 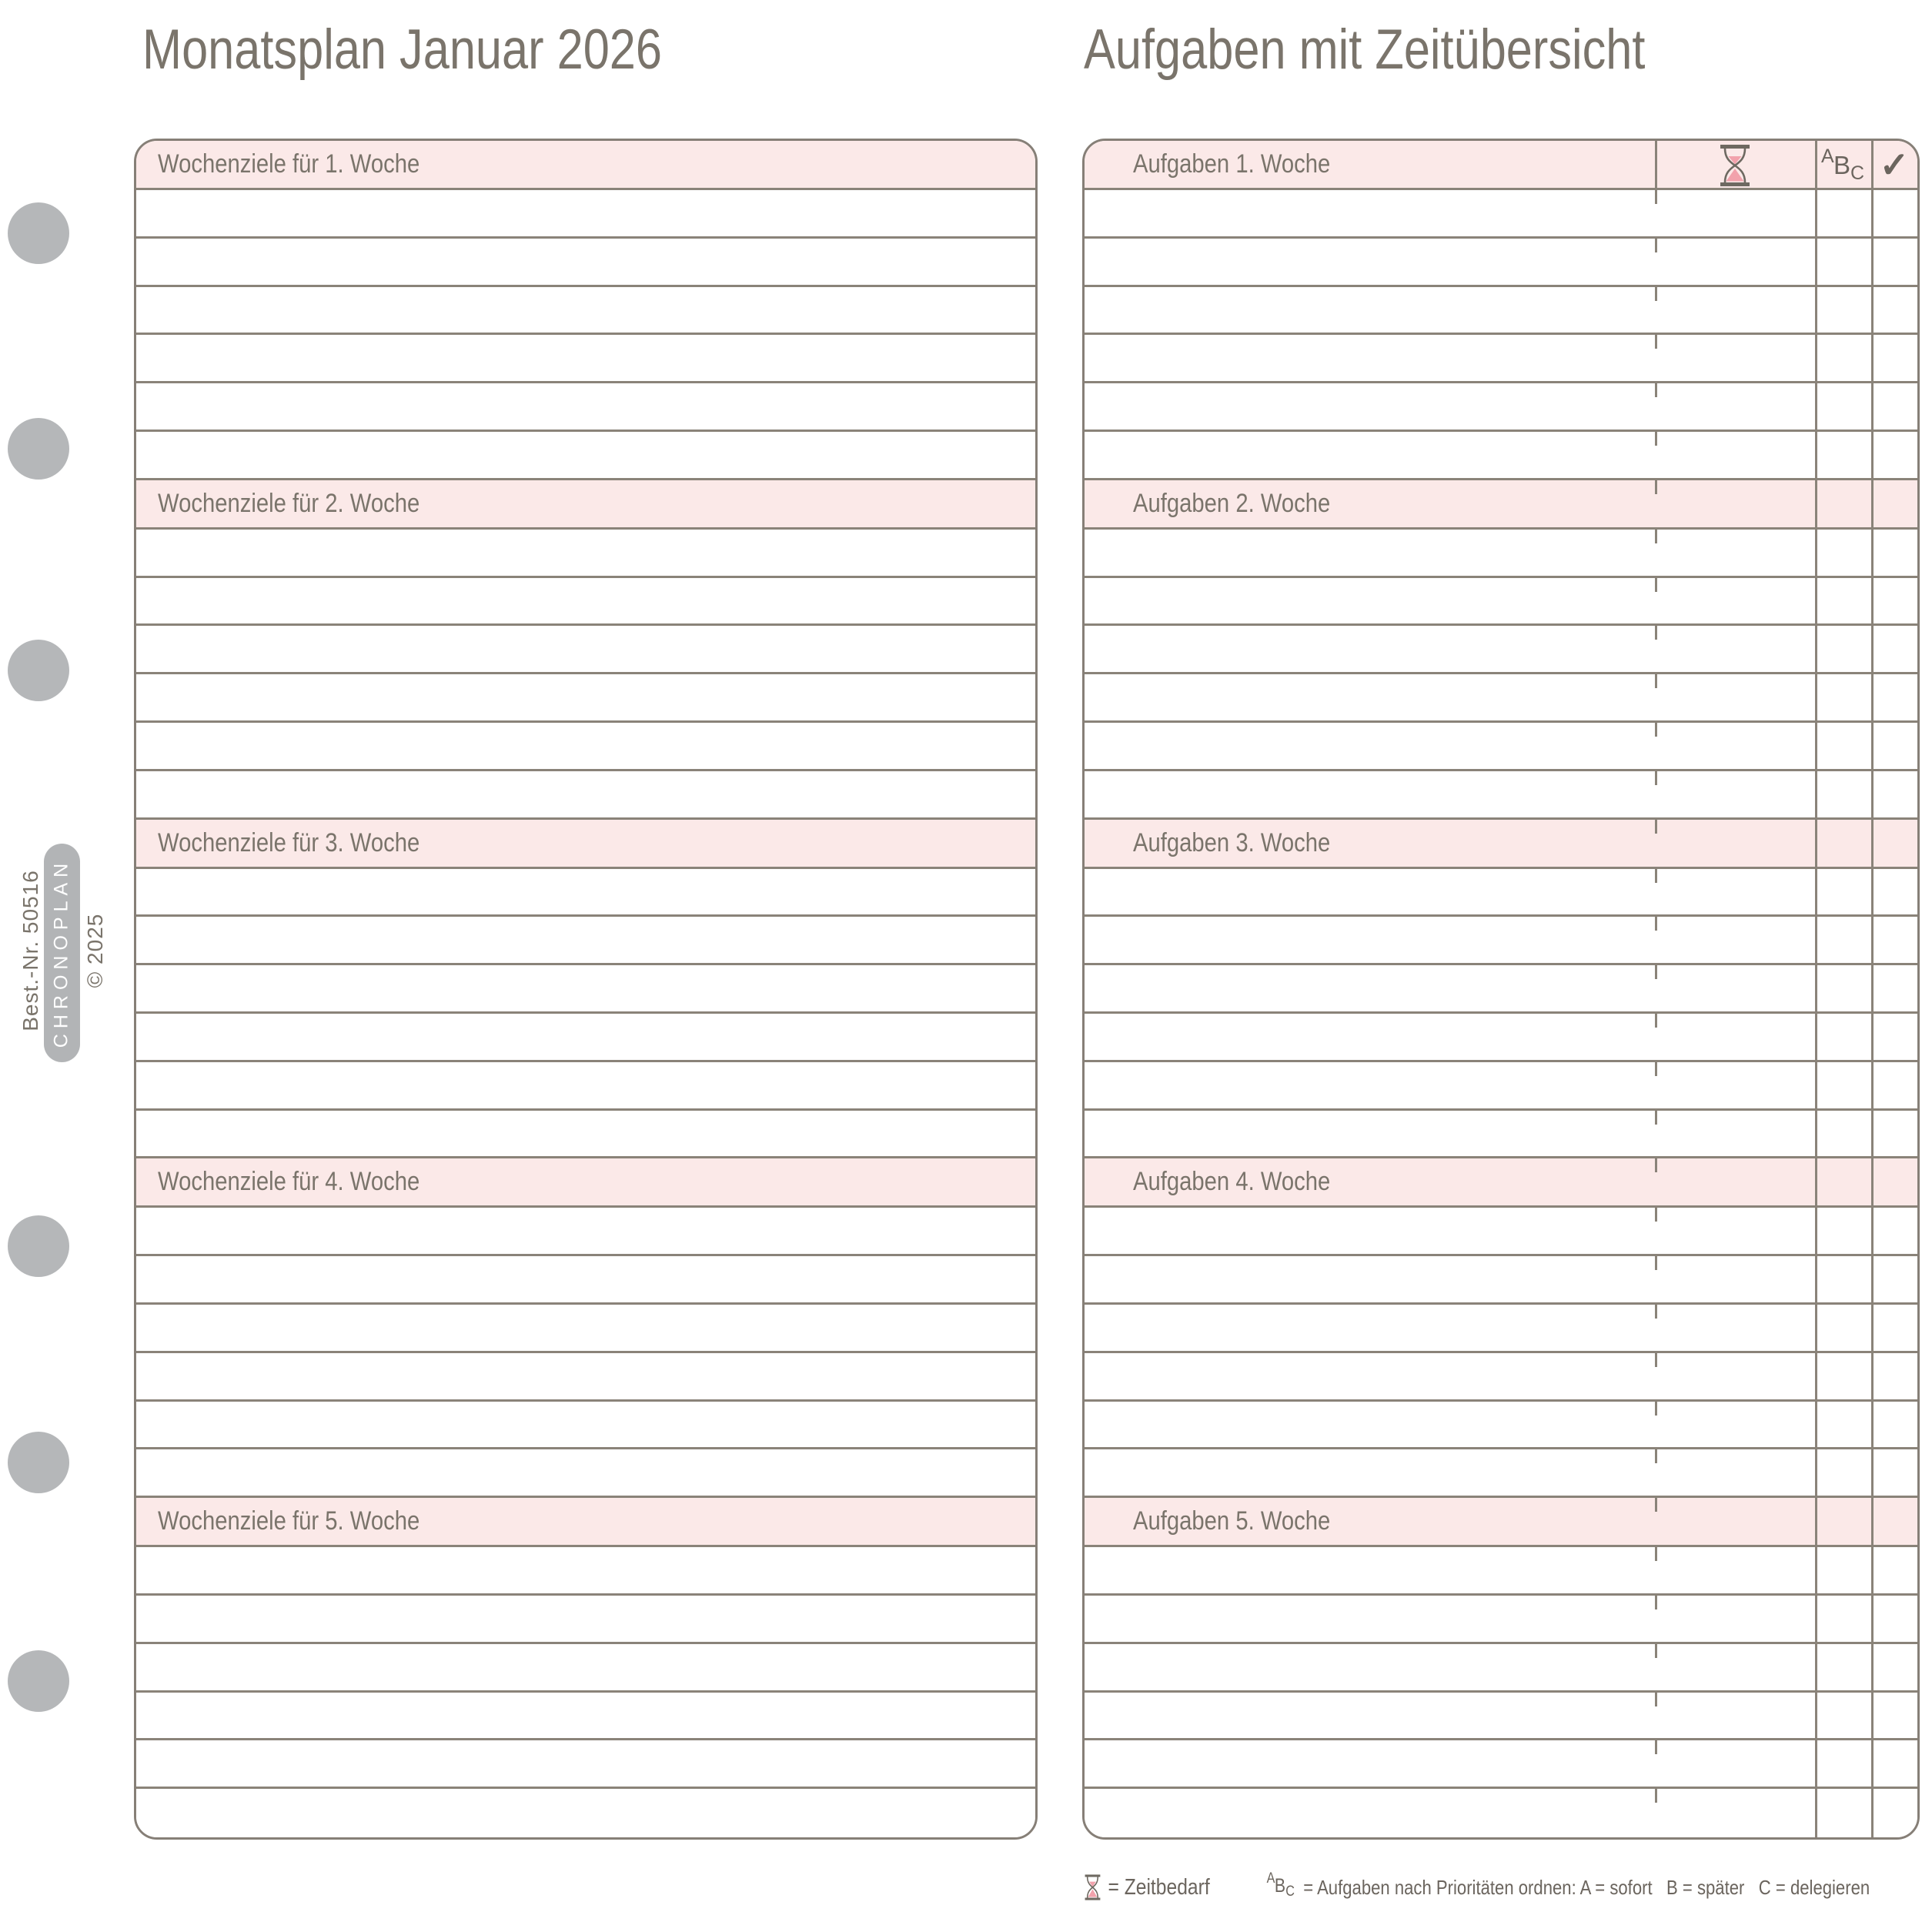 What do you see at coordinates (289, 1521) in the screenshot?
I see `week-goals-header-label: Wochenziele für 5. Woche` at bounding box center [289, 1521].